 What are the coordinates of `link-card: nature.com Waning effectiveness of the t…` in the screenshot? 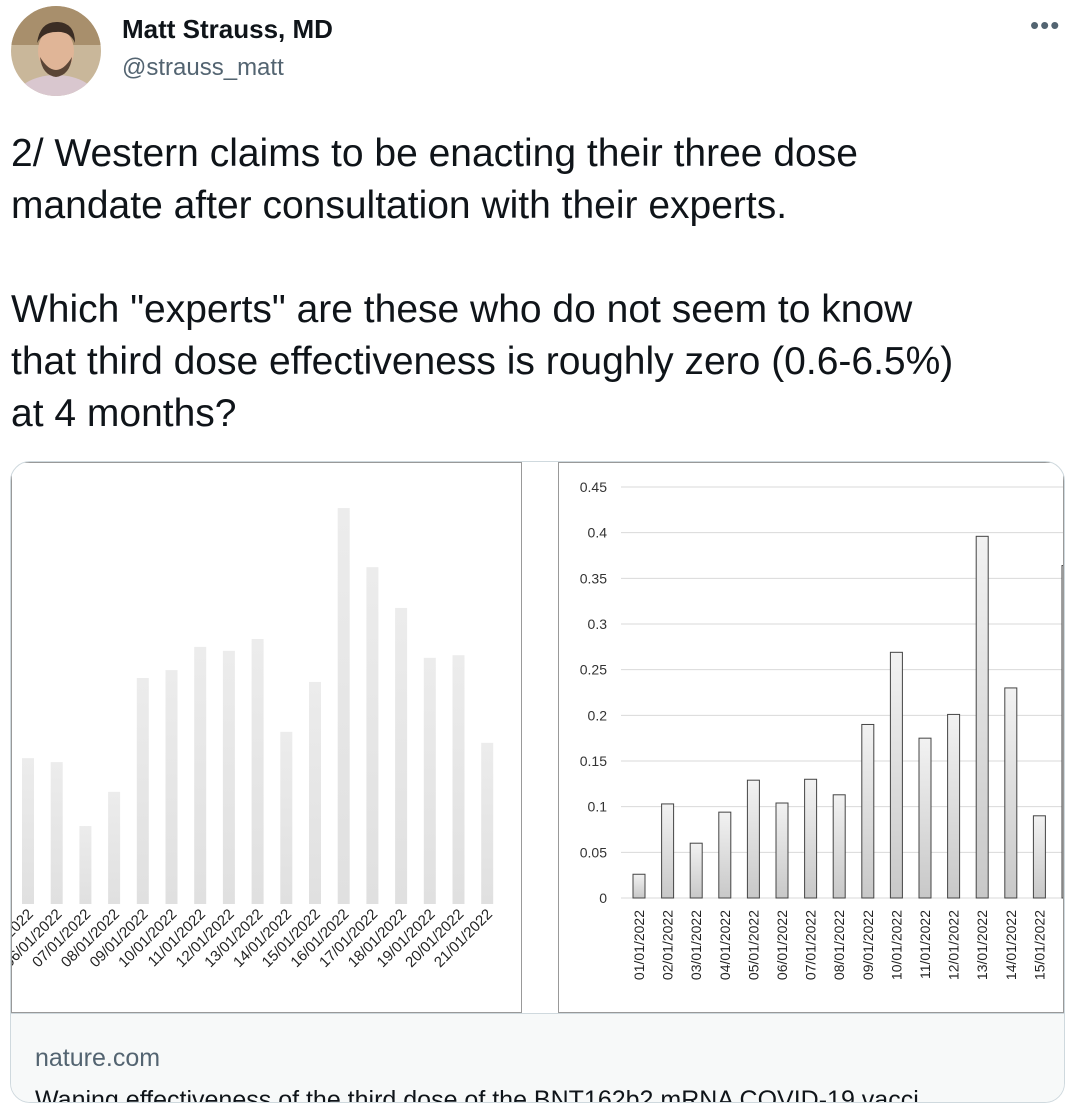 It's located at (537, 1058).